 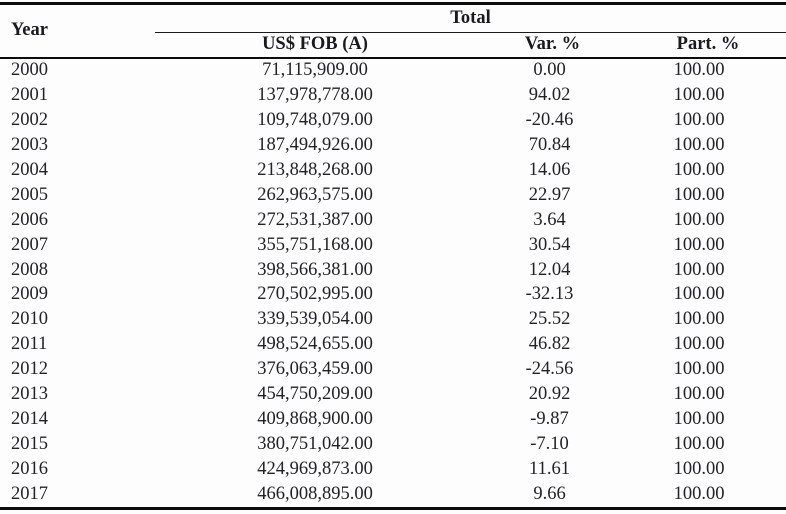 I want to click on table-row: 2005 262,963,575.00 22.97 100.00, so click(x=393, y=195).